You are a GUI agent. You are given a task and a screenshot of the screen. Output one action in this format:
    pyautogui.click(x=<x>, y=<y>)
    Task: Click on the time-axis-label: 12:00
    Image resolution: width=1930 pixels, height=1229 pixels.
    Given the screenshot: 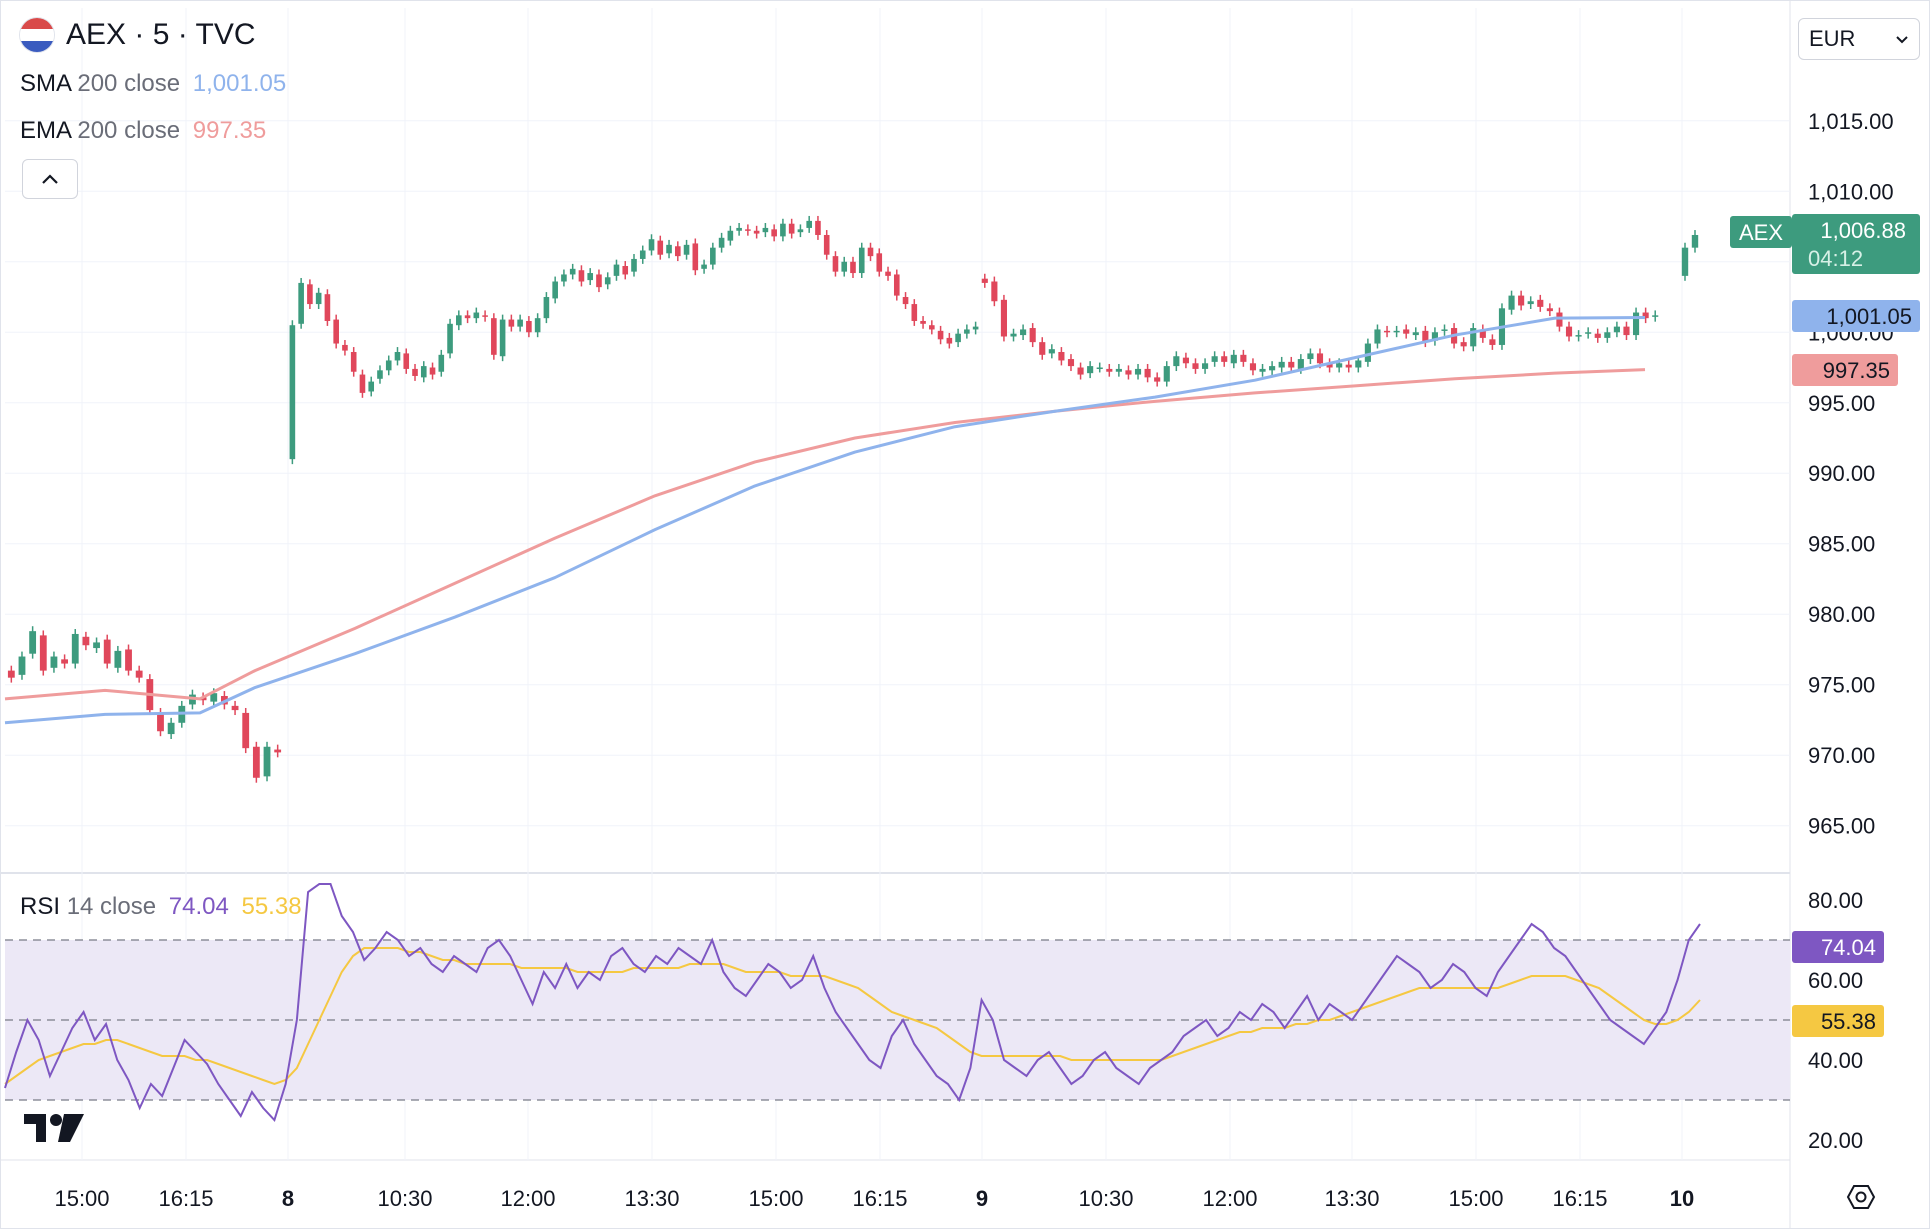 What is the action you would take?
    pyautogui.click(x=527, y=1198)
    